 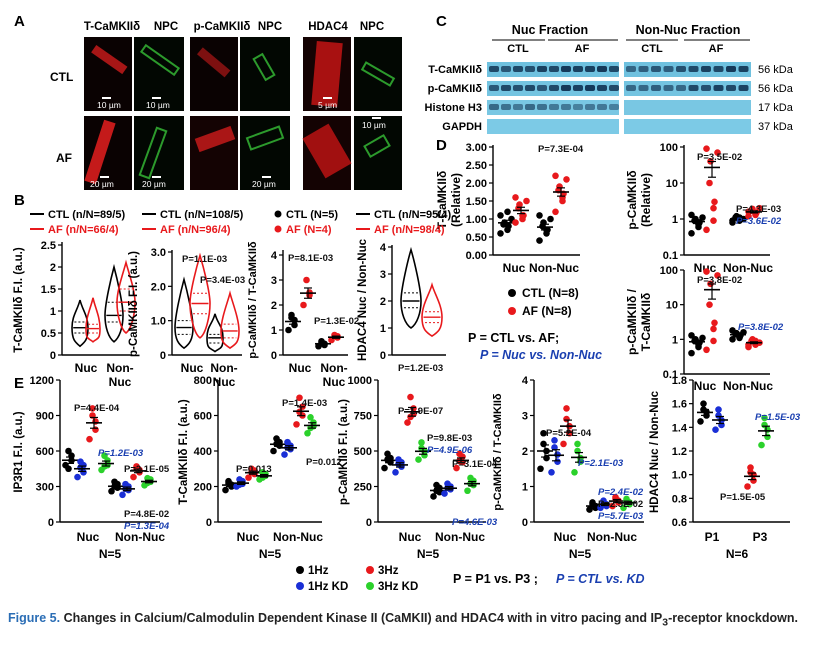 What do you see at coordinates (687, 69) in the screenshot?
I see `blot-strip-nonnuc` at bounding box center [687, 69].